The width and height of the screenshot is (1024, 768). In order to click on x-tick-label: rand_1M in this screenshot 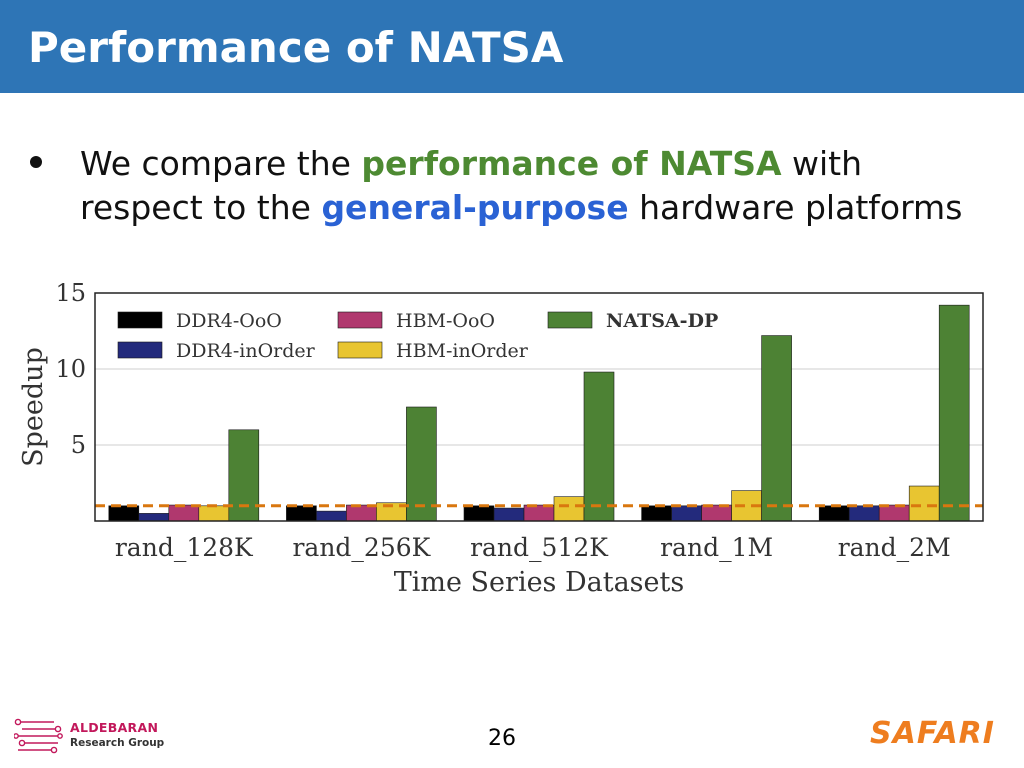, I will do `click(716, 547)`.